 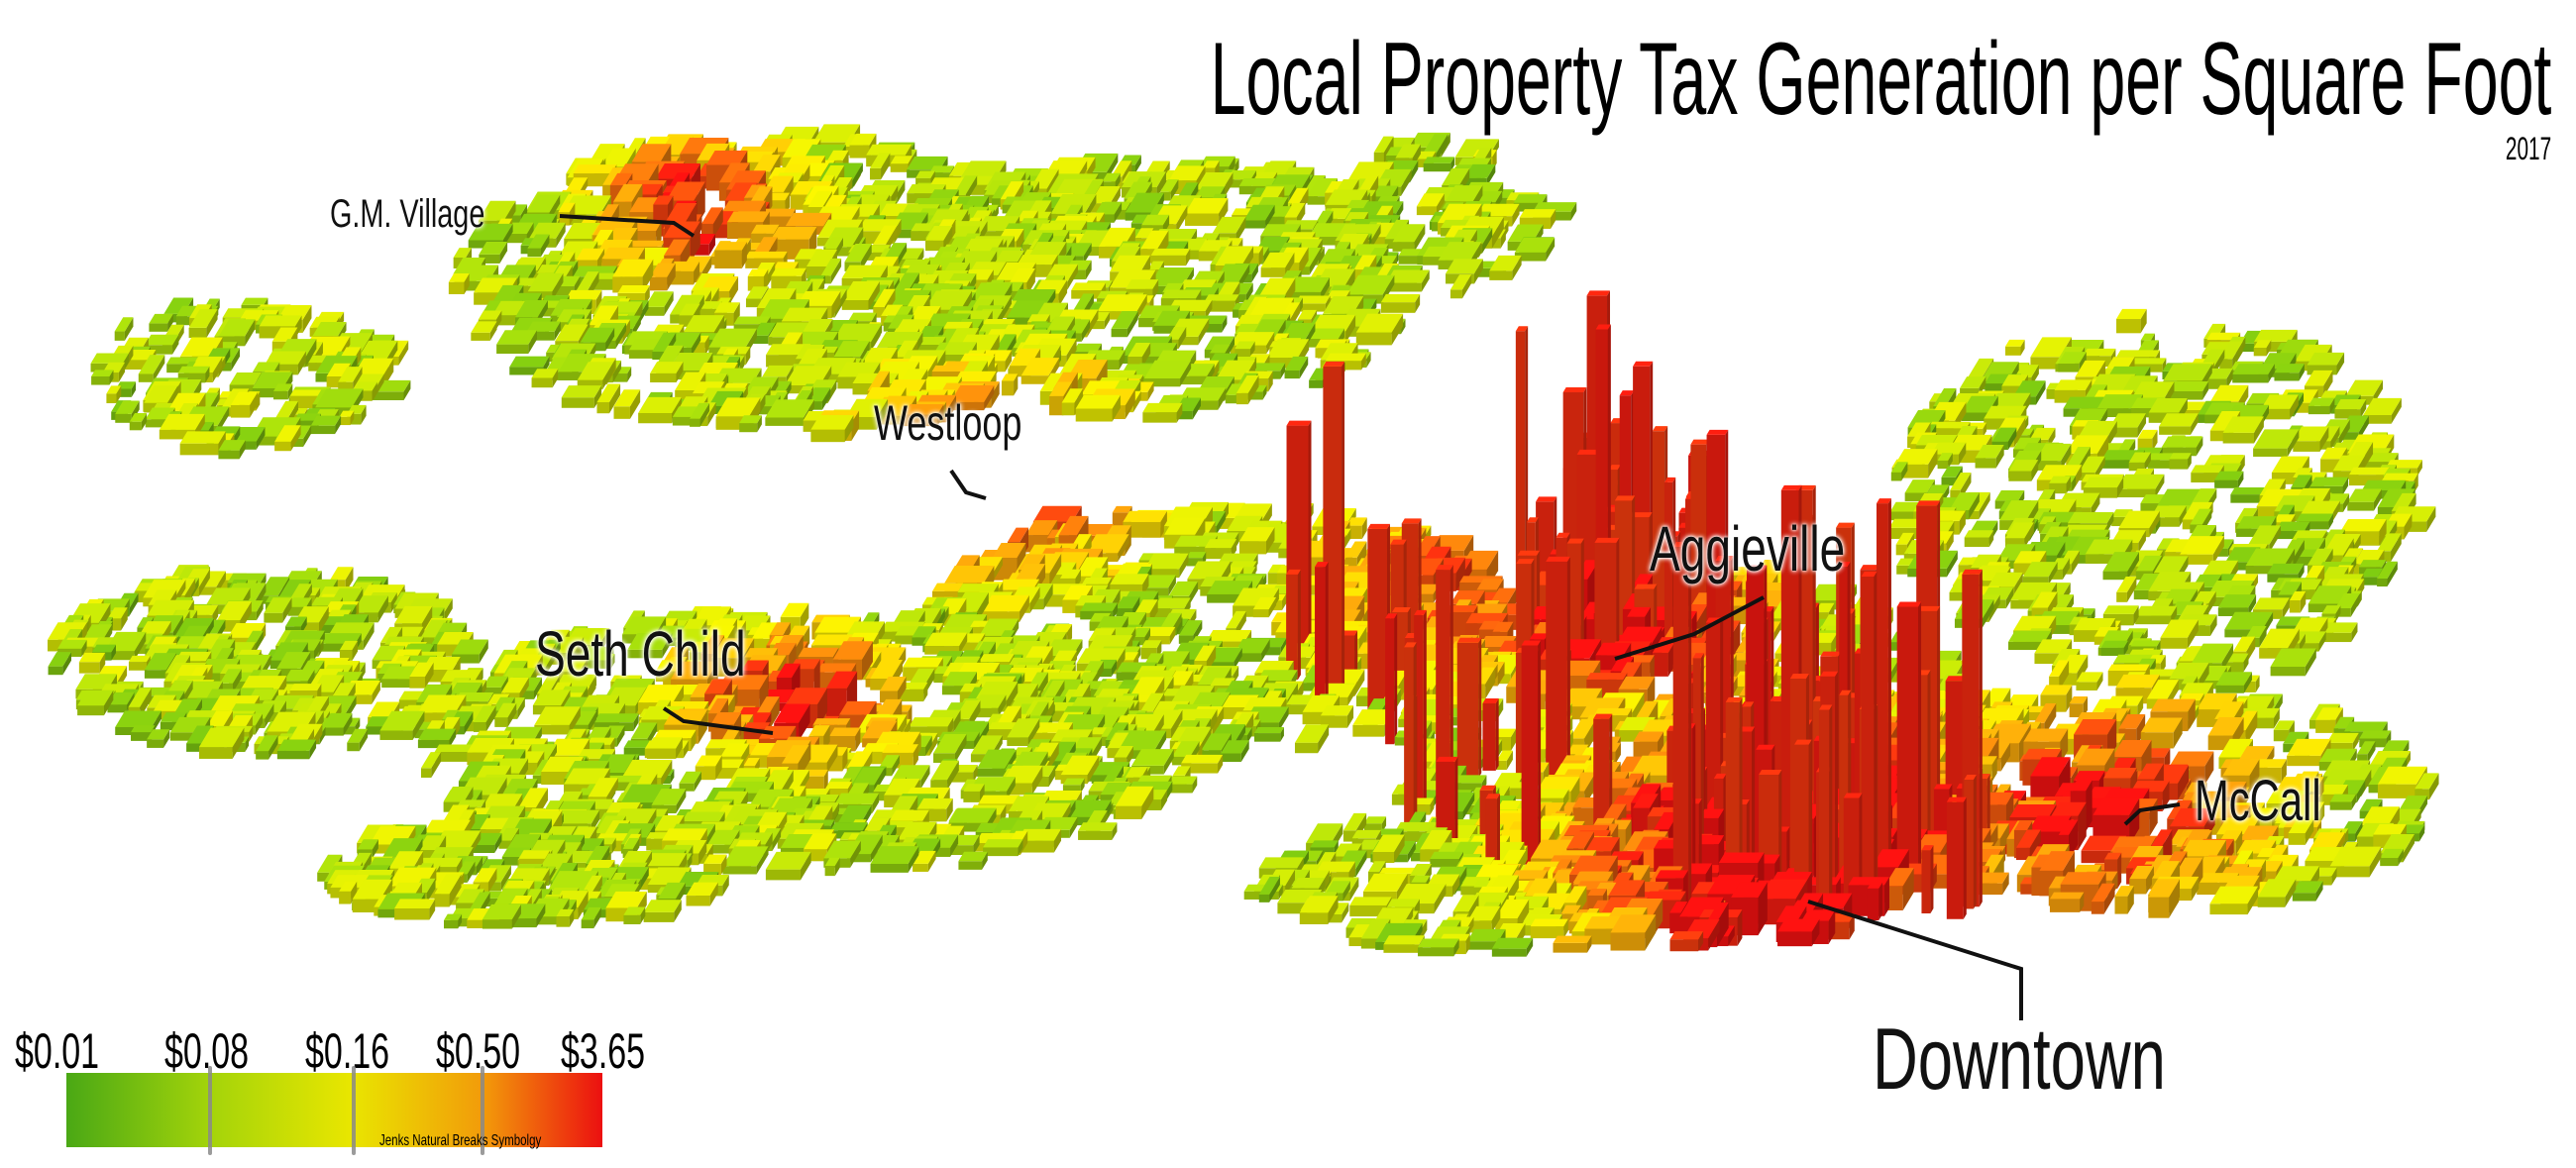 I want to click on legend-note: Jenks Natural Breaks Symbolgy, so click(x=460, y=1140).